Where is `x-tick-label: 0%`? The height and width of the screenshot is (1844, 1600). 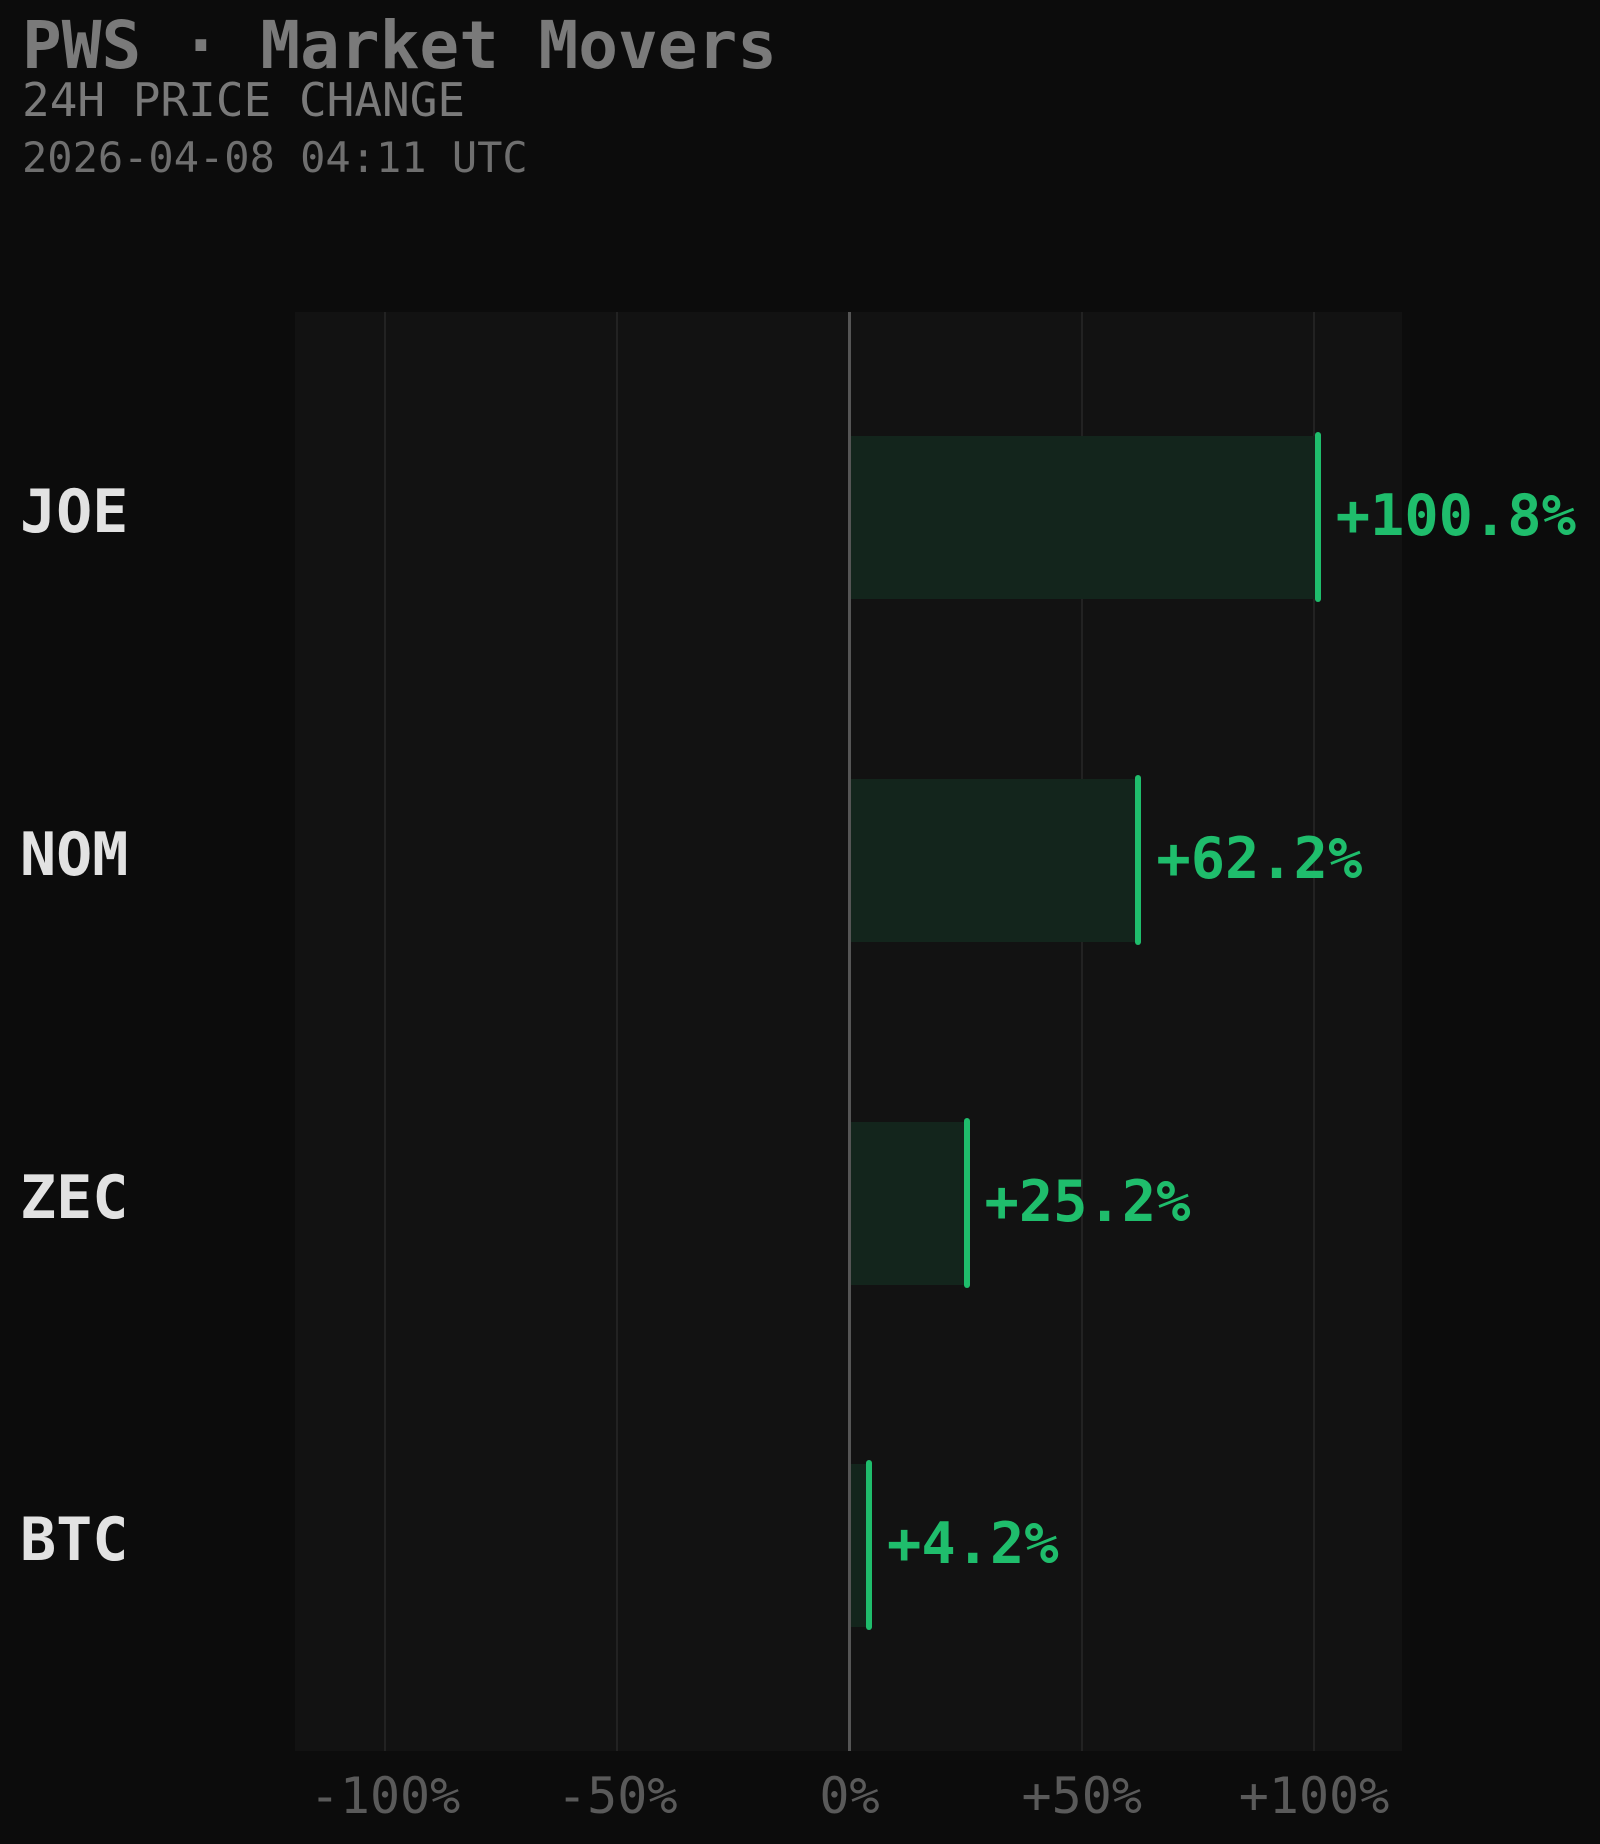 x-tick-label: 0% is located at coordinates (849, 1796).